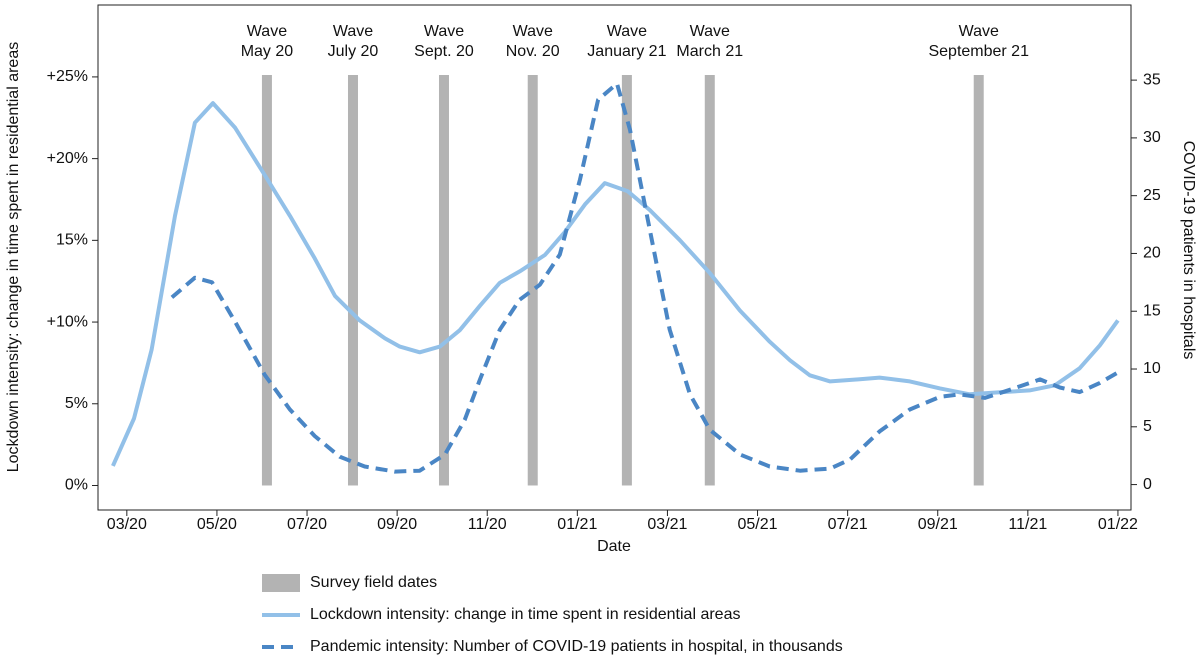  What do you see at coordinates (76, 403) in the screenshot?
I see `y-tick-label: 5%` at bounding box center [76, 403].